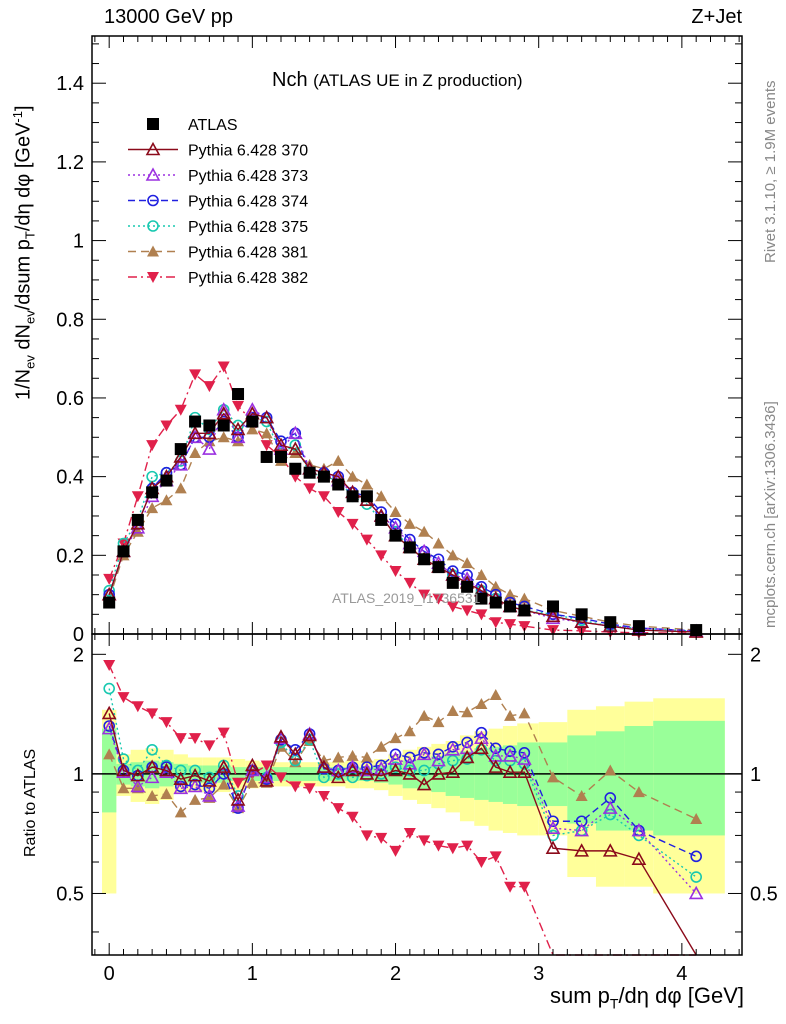 This screenshot has width=786, height=1024. Describe the element at coordinates (70, 163) in the screenshot. I see `y-tick-label: 1.2` at that location.